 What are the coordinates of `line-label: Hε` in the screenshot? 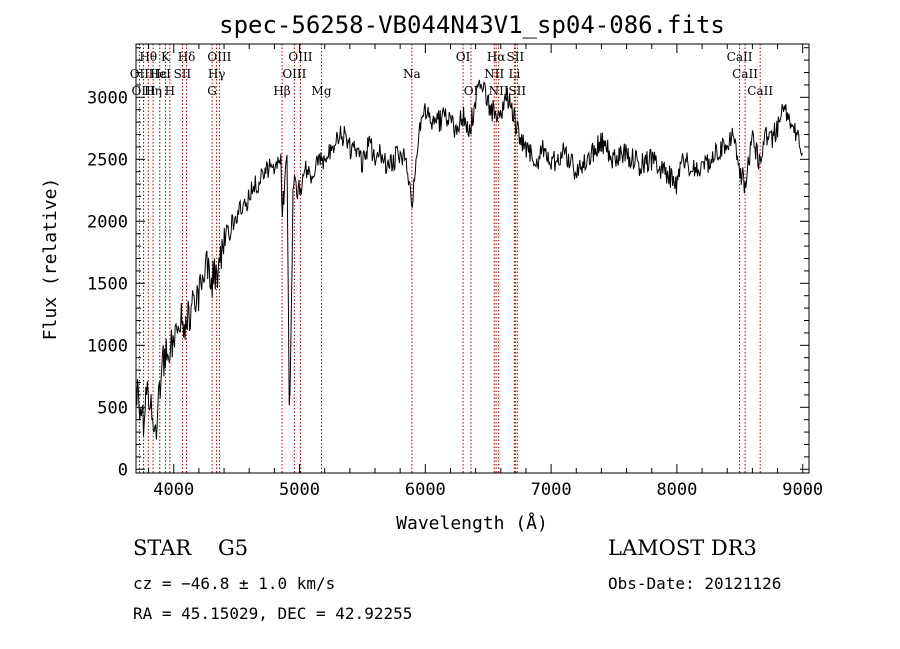 It's located at (158, 74).